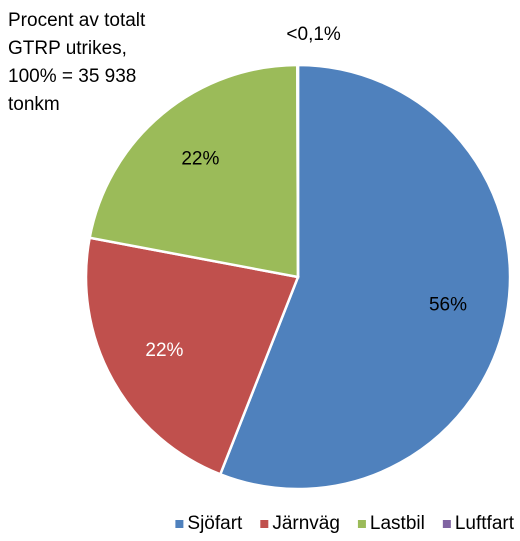 Image resolution: width=520 pixels, height=541 pixels. What do you see at coordinates (306, 523) in the screenshot?
I see `legend-label: Järnväg` at bounding box center [306, 523].